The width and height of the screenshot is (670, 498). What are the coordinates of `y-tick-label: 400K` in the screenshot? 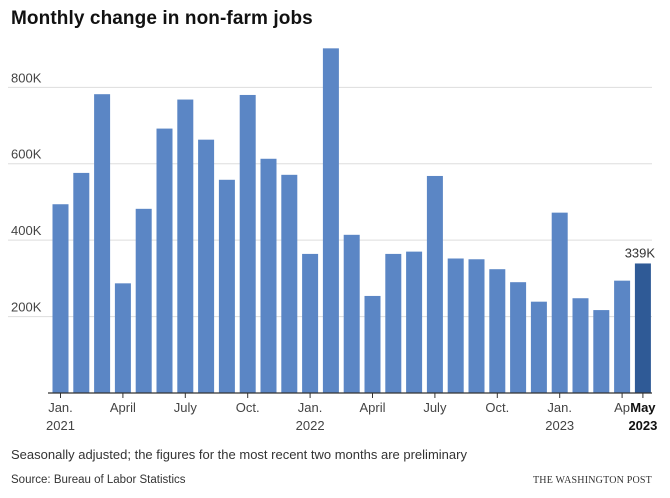 It's located at (26, 230).